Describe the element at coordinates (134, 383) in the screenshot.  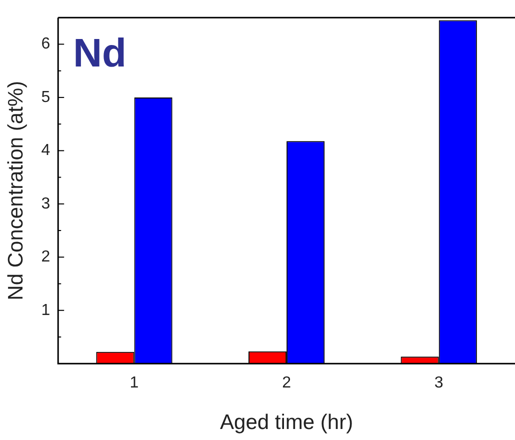
I see `x-tick-label: 1` at that location.